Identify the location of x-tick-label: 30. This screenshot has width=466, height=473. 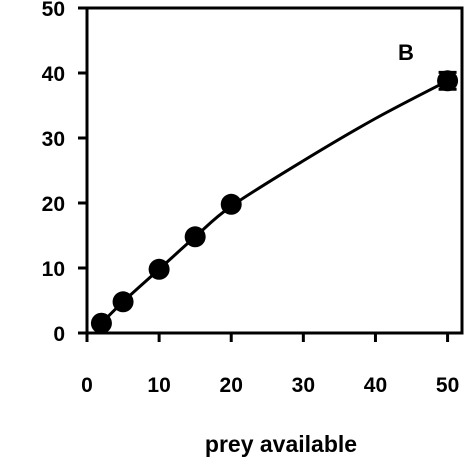
(303, 385).